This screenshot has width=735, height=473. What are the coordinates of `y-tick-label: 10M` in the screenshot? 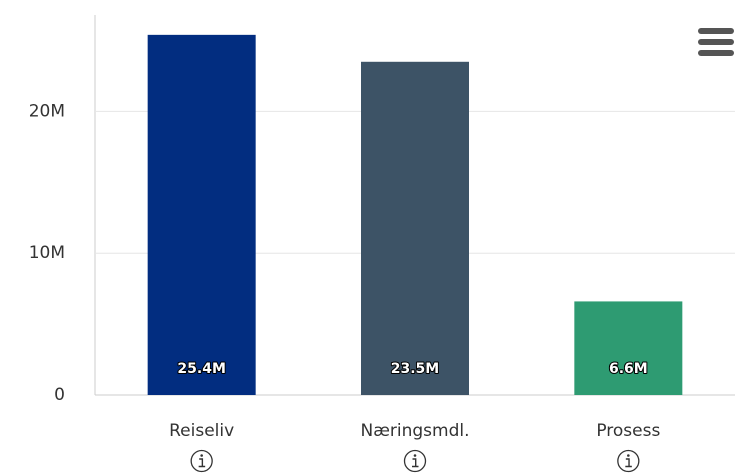 It's located at (47, 253).